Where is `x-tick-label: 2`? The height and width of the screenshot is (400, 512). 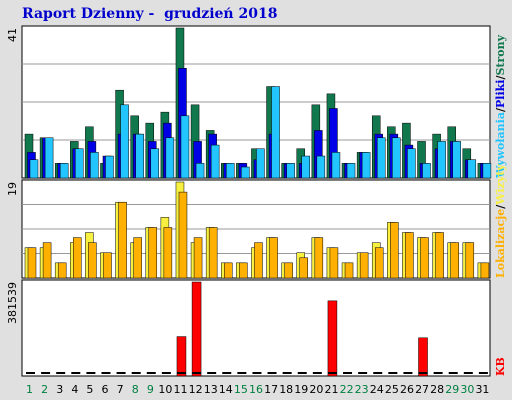 x-tick-label: 2 is located at coordinates (44, 389).